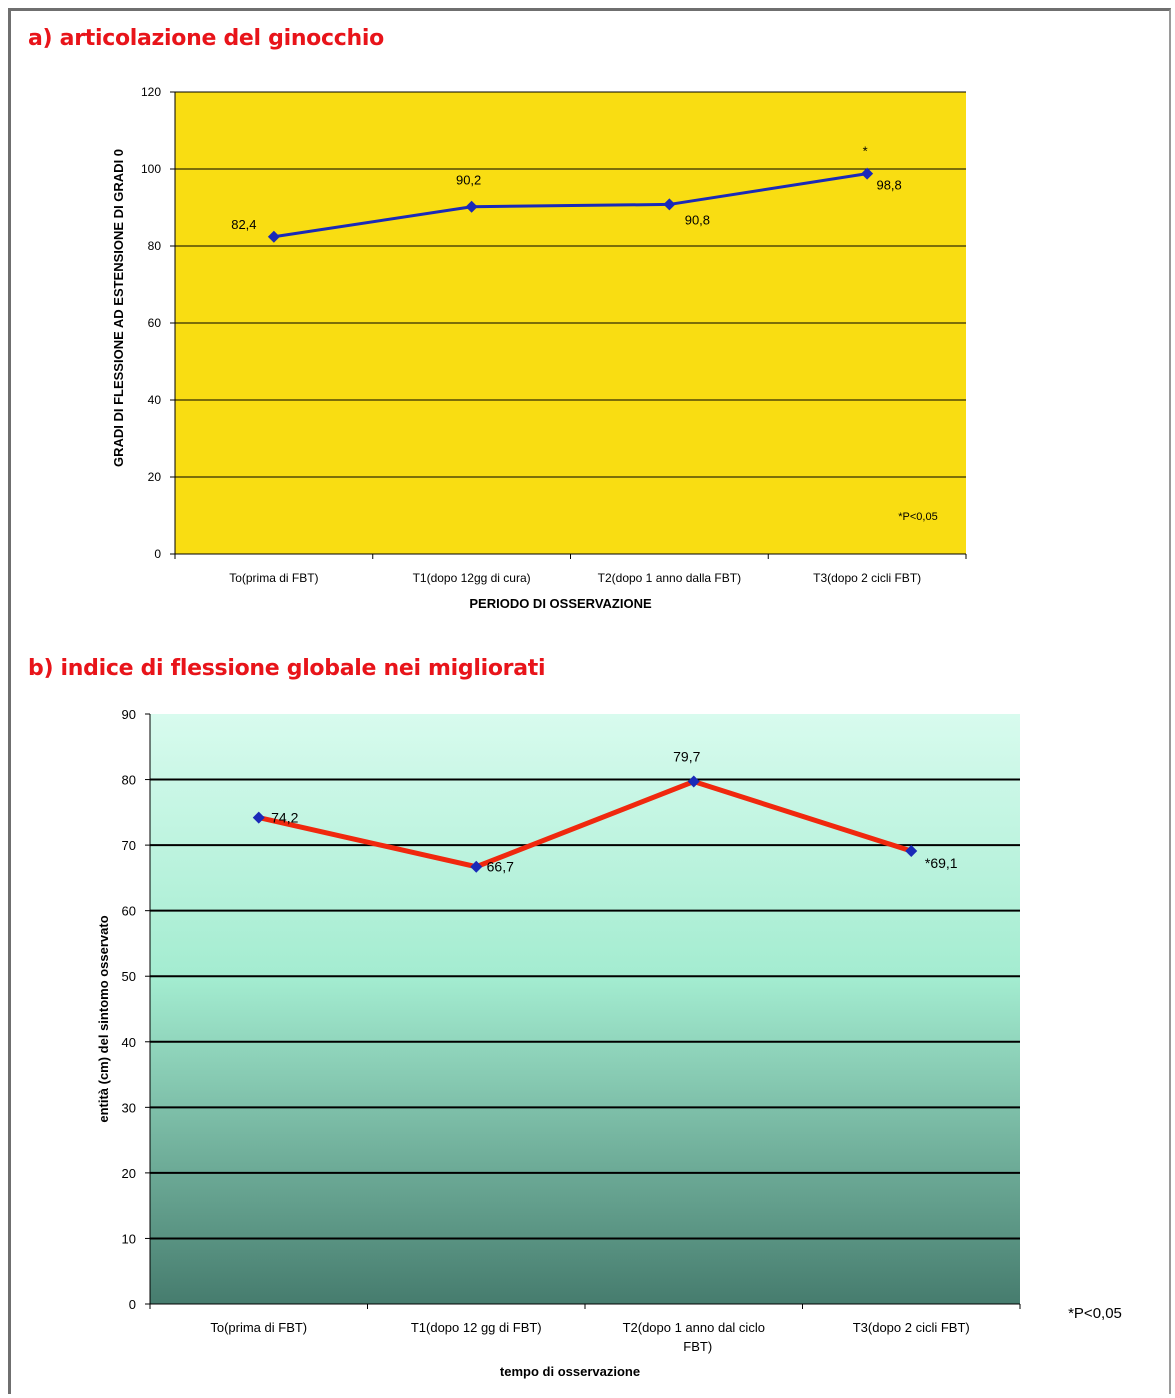 The width and height of the screenshot is (1175, 1398). What do you see at coordinates (697, 219) in the screenshot?
I see `chart-a-data-label: 90,8` at bounding box center [697, 219].